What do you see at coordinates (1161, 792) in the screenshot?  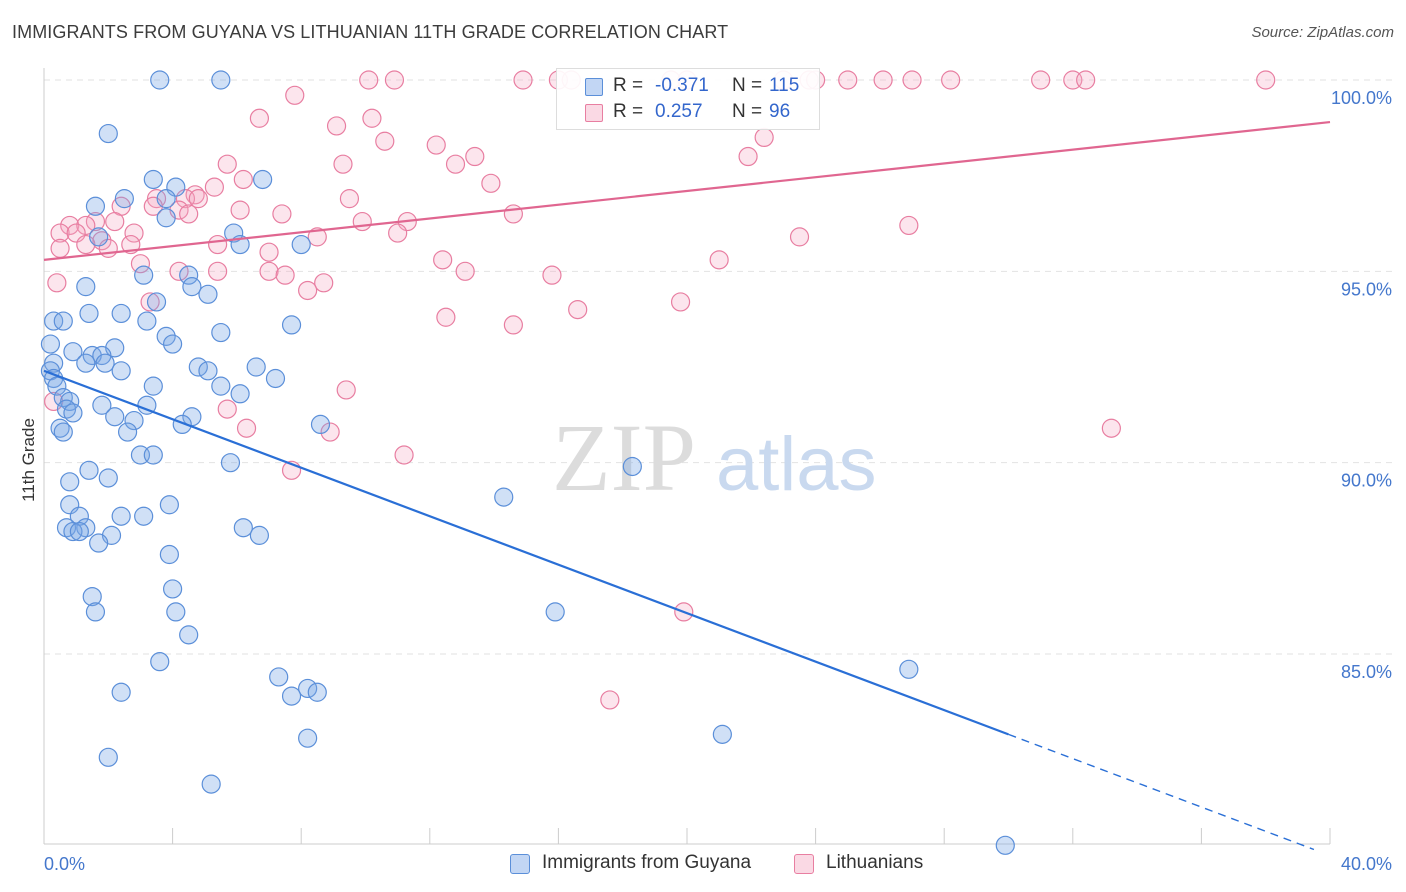 I see `trend-line-guyana-extension` at bounding box center [1161, 792].